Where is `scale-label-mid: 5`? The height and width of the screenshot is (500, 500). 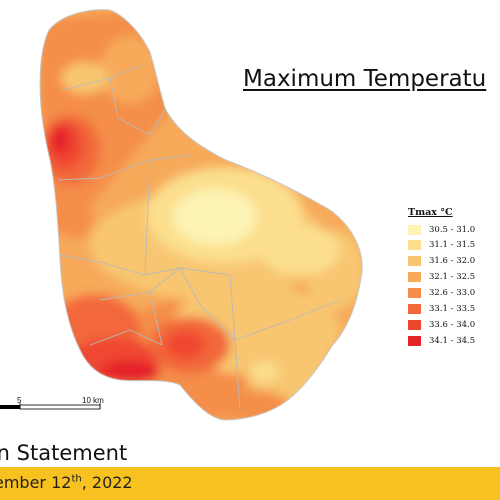 scale-label-mid: 5 is located at coordinates (19, 400).